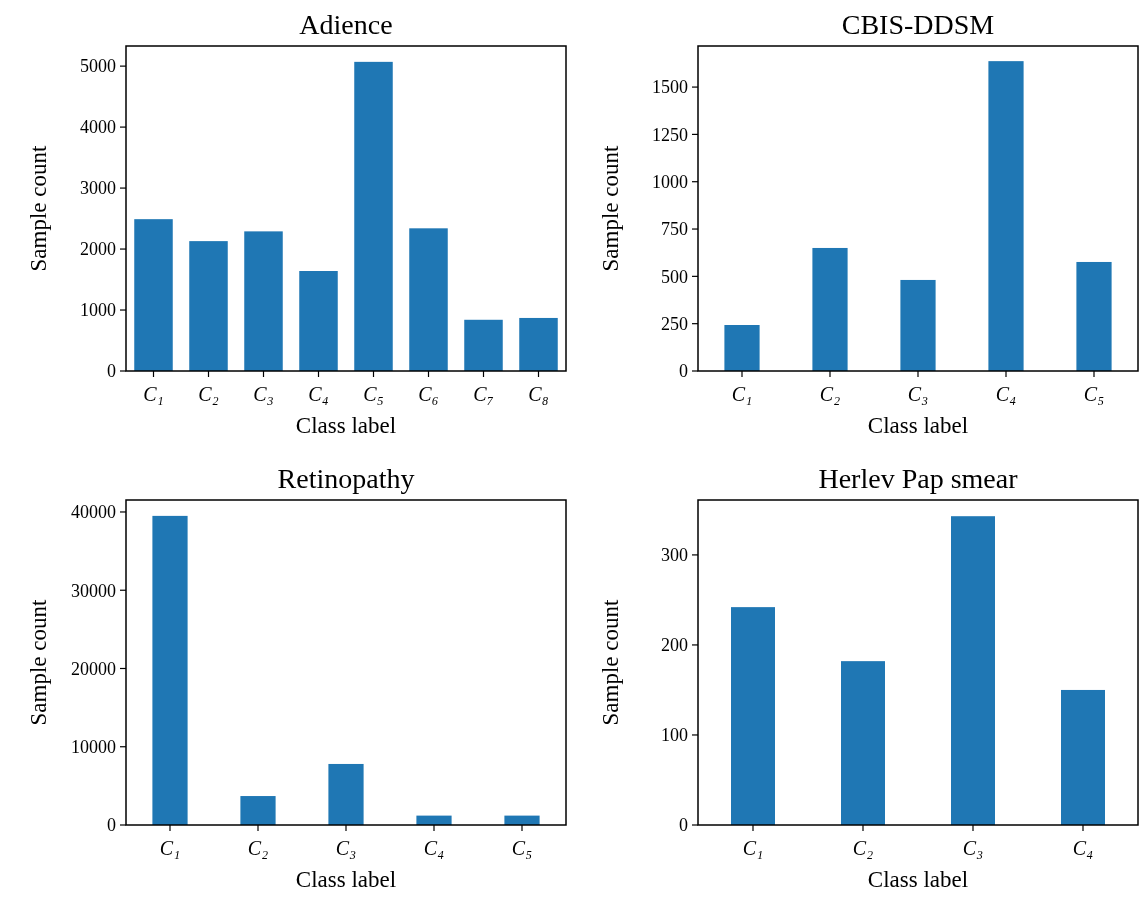  Describe the element at coordinates (98, 188) in the screenshot. I see `y-tick-label: 3000` at that location.